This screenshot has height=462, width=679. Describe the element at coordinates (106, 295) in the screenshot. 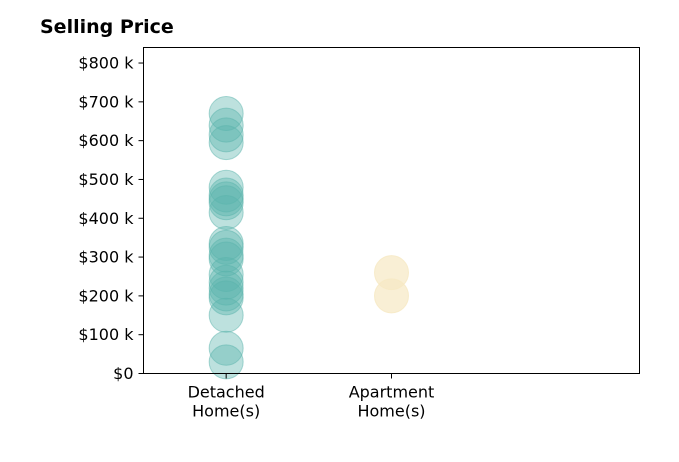

I see `y-tick-label: $200 k` at that location.